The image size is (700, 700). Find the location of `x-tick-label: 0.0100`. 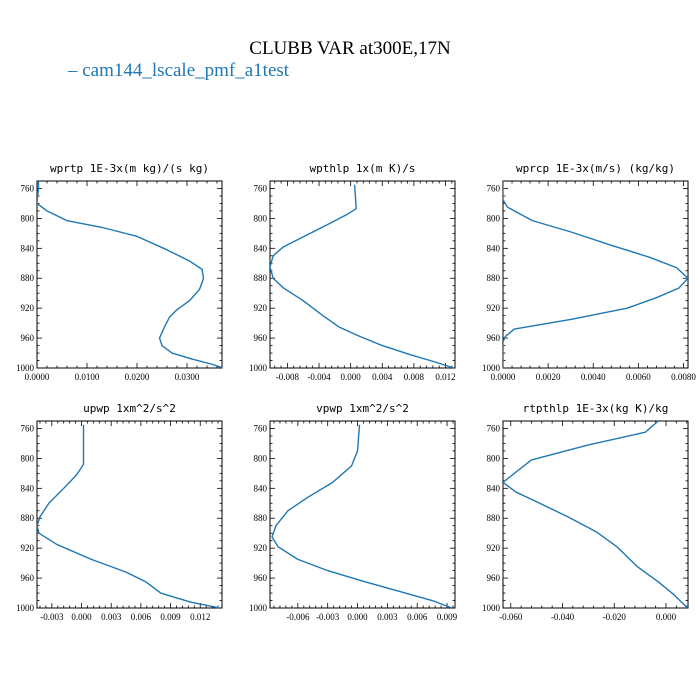

x-tick-label: 0.0100 is located at coordinates (87, 377).